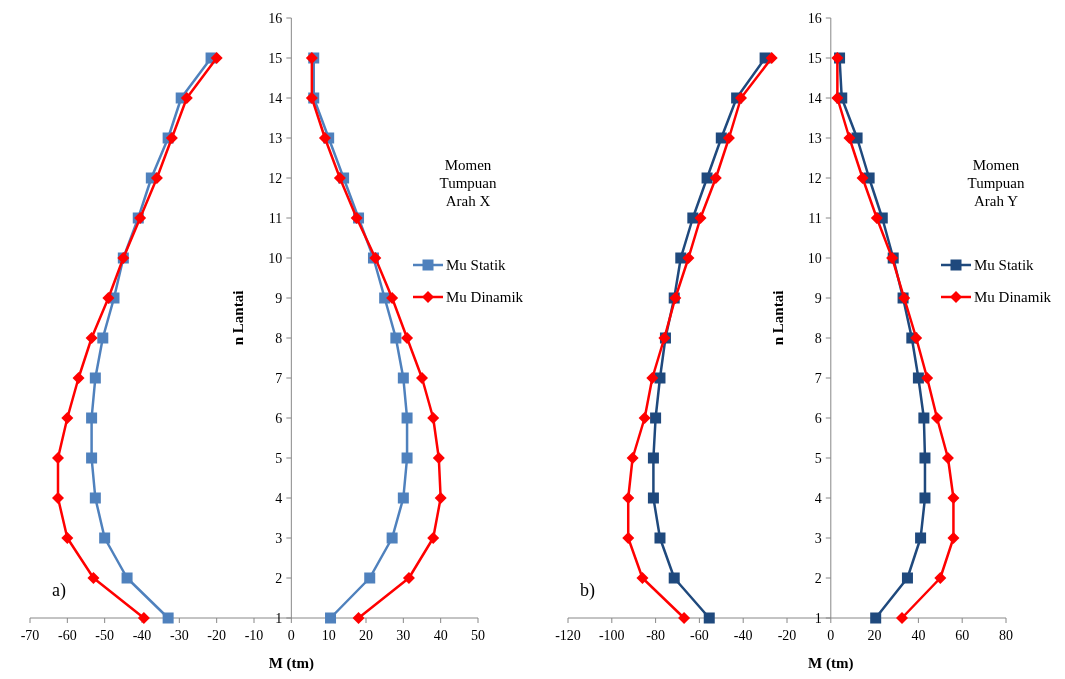 The width and height of the screenshot is (1065, 679). What do you see at coordinates (30, 635) in the screenshot?
I see `x-tick-label: -70` at bounding box center [30, 635].